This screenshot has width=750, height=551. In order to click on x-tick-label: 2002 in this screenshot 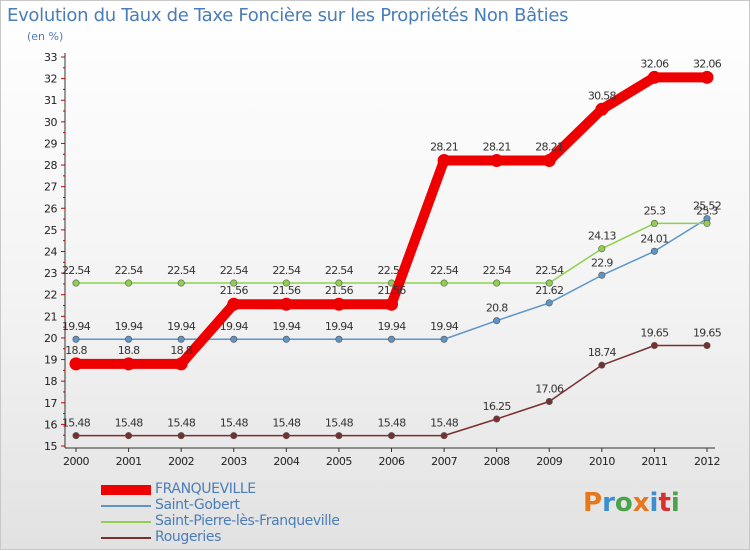, I will do `click(181, 461)`.